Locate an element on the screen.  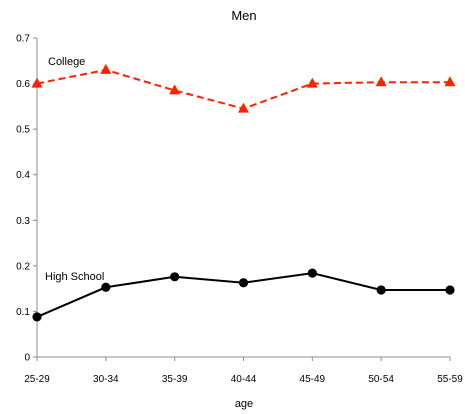
series-high-school is located at coordinates (243, 295).